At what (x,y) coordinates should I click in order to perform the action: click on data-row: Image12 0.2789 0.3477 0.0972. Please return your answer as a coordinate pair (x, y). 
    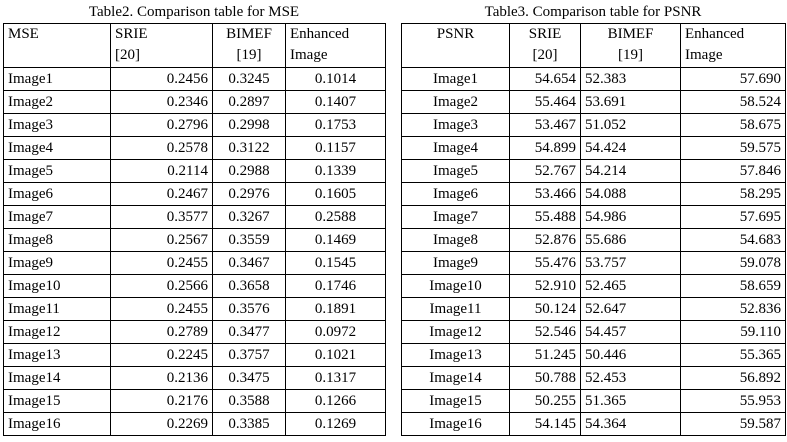
    Looking at the image, I should click on (194, 332).